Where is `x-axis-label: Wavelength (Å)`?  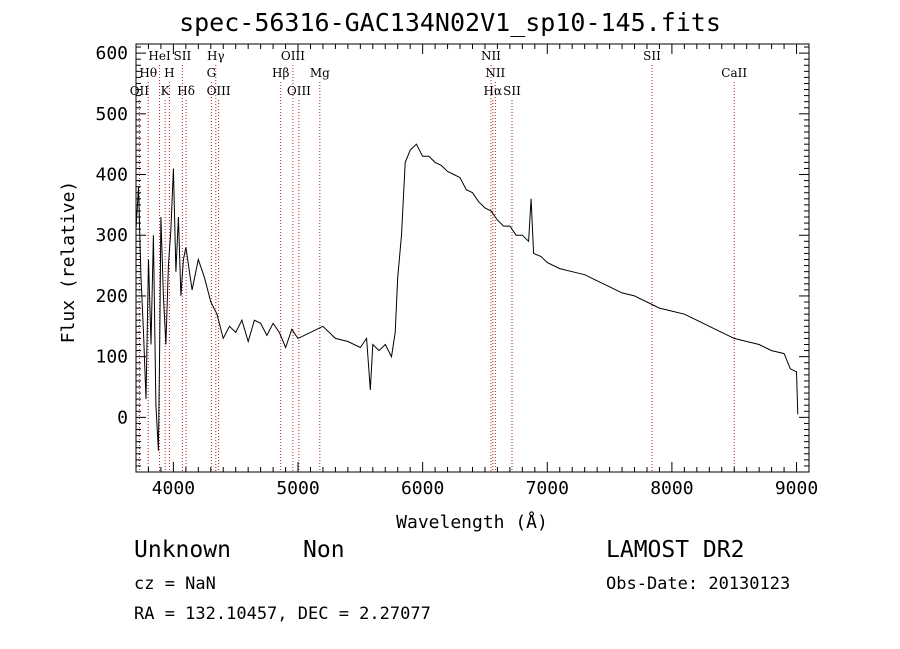 x-axis-label: Wavelength (Å) is located at coordinates (472, 522).